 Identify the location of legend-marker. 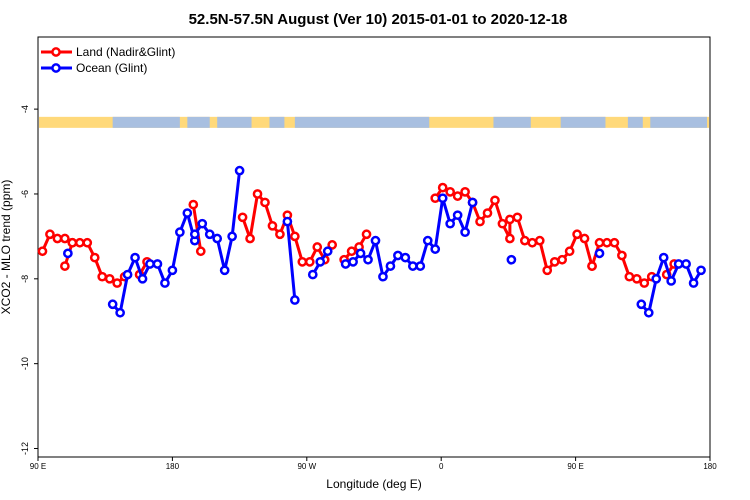
(56, 68).